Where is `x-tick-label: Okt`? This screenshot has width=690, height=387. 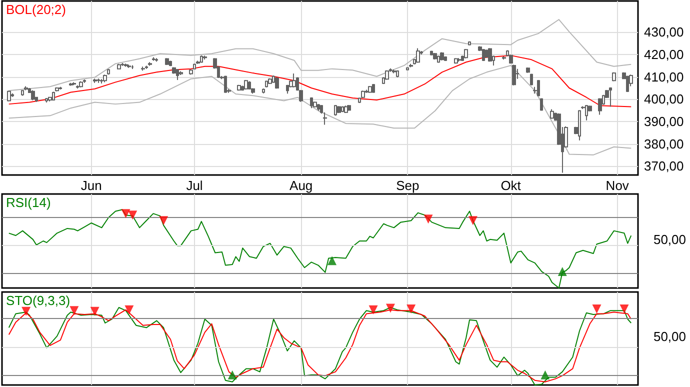
x-tick-label: Okt is located at coordinates (511, 185).